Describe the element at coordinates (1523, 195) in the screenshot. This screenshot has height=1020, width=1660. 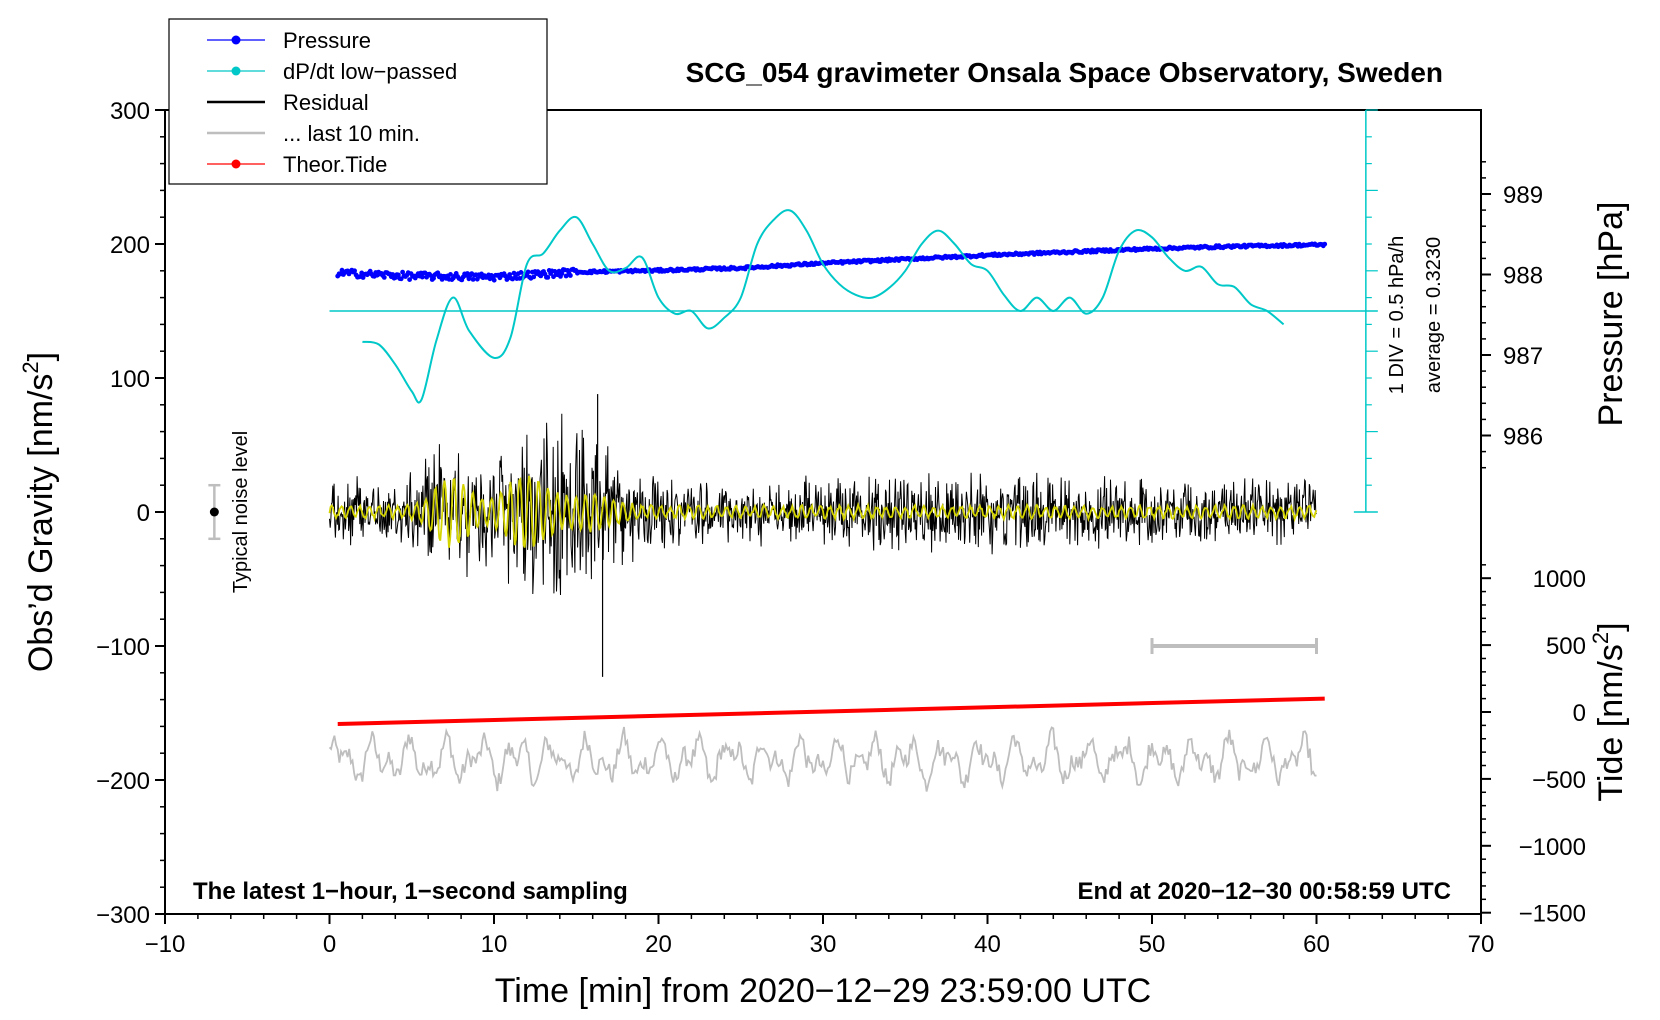
I see `pressure-tick-label: 989` at that location.